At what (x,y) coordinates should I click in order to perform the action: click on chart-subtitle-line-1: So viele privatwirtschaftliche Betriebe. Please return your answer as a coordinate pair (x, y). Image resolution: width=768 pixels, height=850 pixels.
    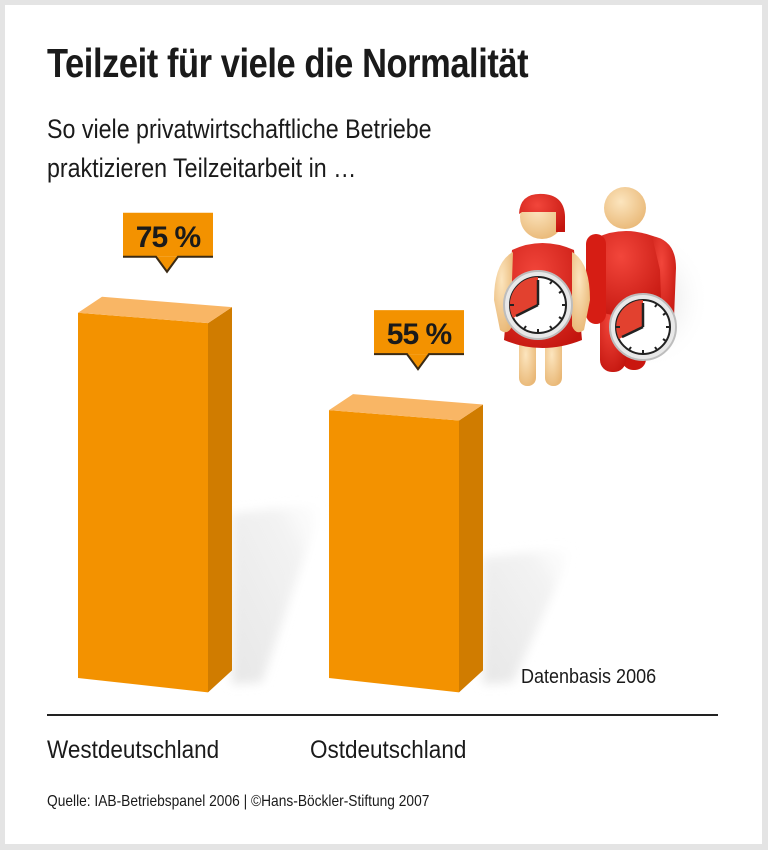
    Looking at the image, I should click on (239, 129).